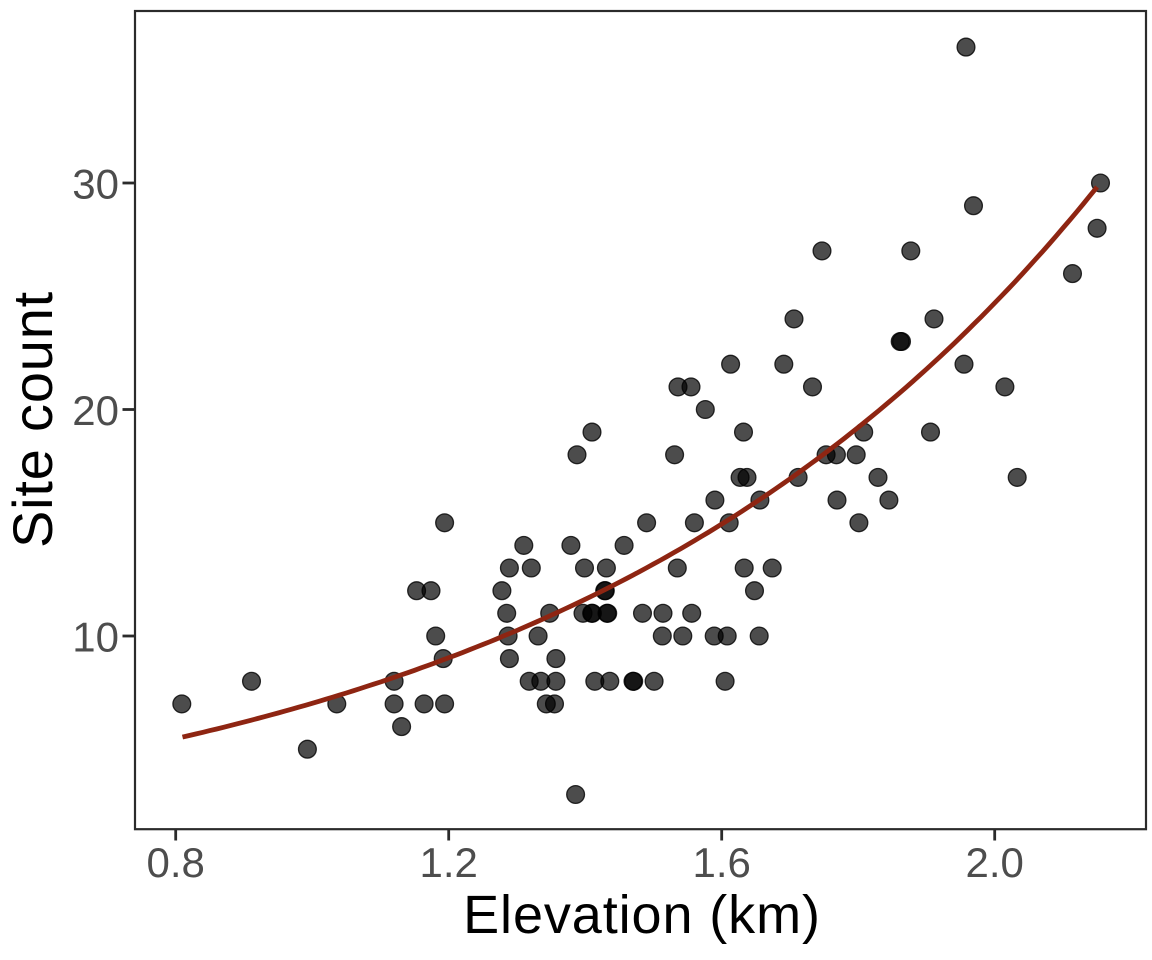  I want to click on svg-text: 1.6, so click(722, 862).